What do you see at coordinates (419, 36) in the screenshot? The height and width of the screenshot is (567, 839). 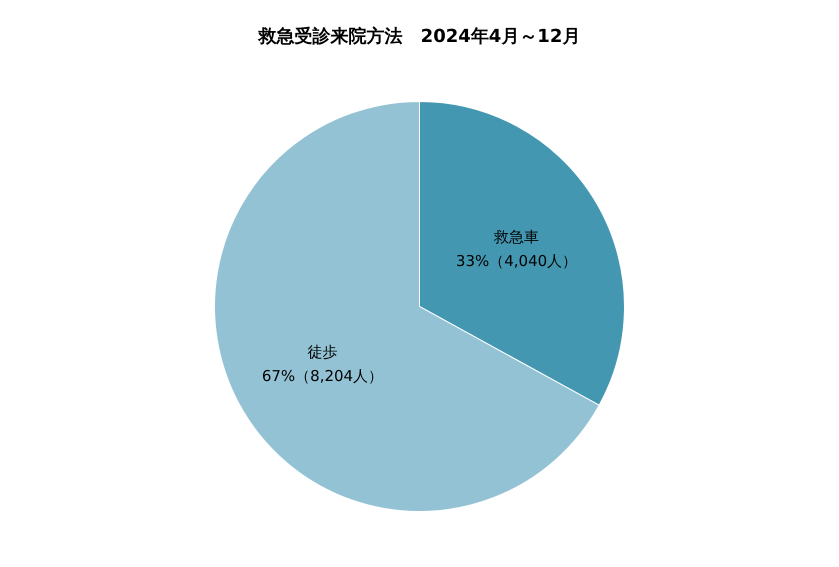 I see `chart-title: 救急受診来院方法 2024年4月～12月` at bounding box center [419, 36].